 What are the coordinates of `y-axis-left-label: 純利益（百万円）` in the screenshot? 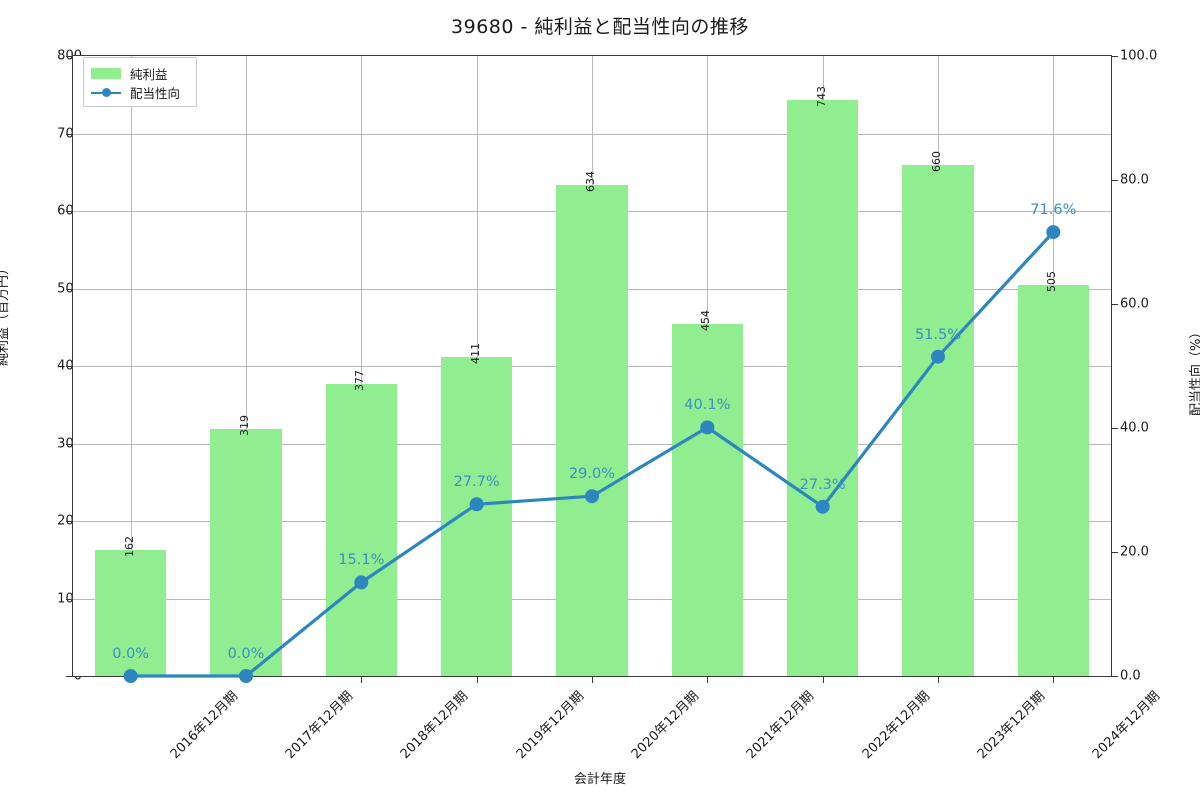 It's located at (5, 313).